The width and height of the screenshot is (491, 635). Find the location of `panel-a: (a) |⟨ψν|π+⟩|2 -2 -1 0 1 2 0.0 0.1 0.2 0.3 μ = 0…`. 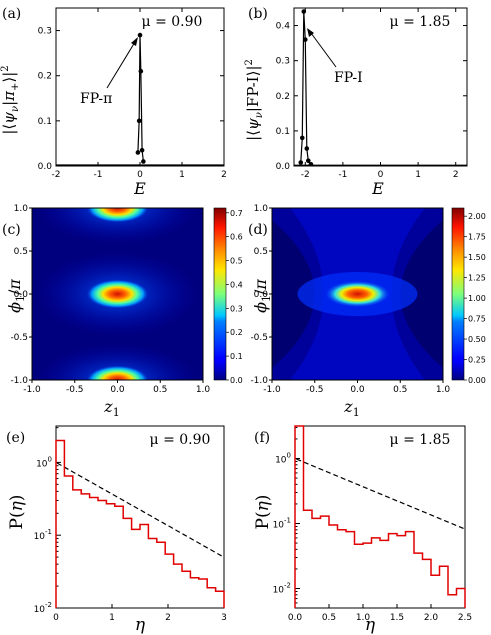

panel-a: (a) |⟨ψν|π+⟩|2 -2 -1 0 1 2 0.0 0.1 0.2 0.3 μ = 0… is located at coordinates (113, 102).